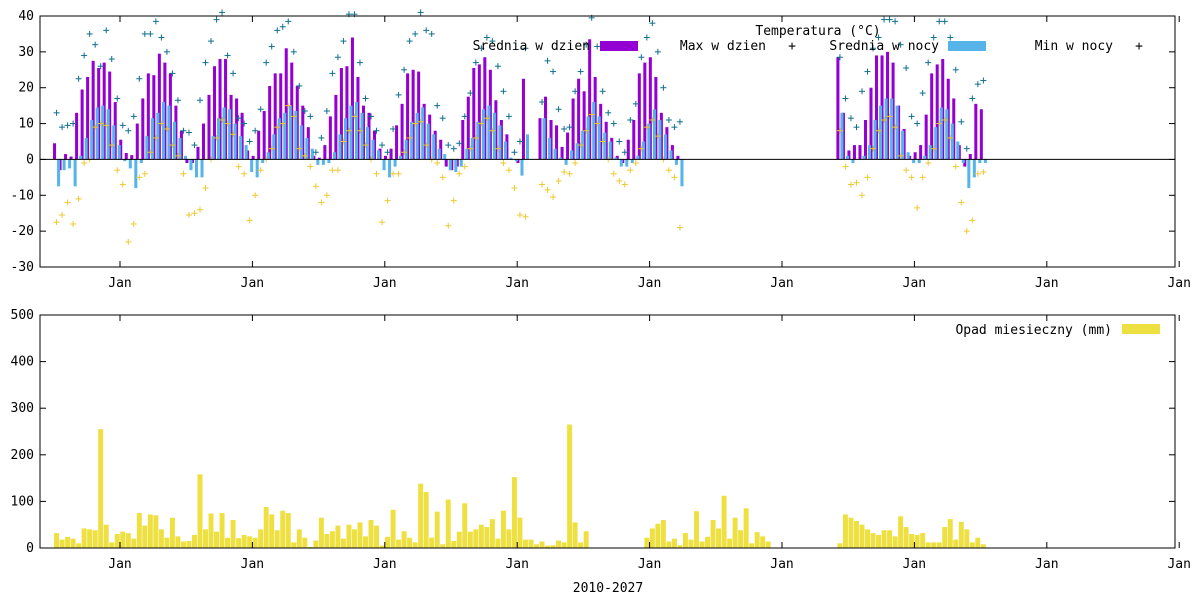 The height and width of the screenshot is (600, 1200). Describe the element at coordinates (22, 231) in the screenshot. I see `y-tick-label: -20` at that location.